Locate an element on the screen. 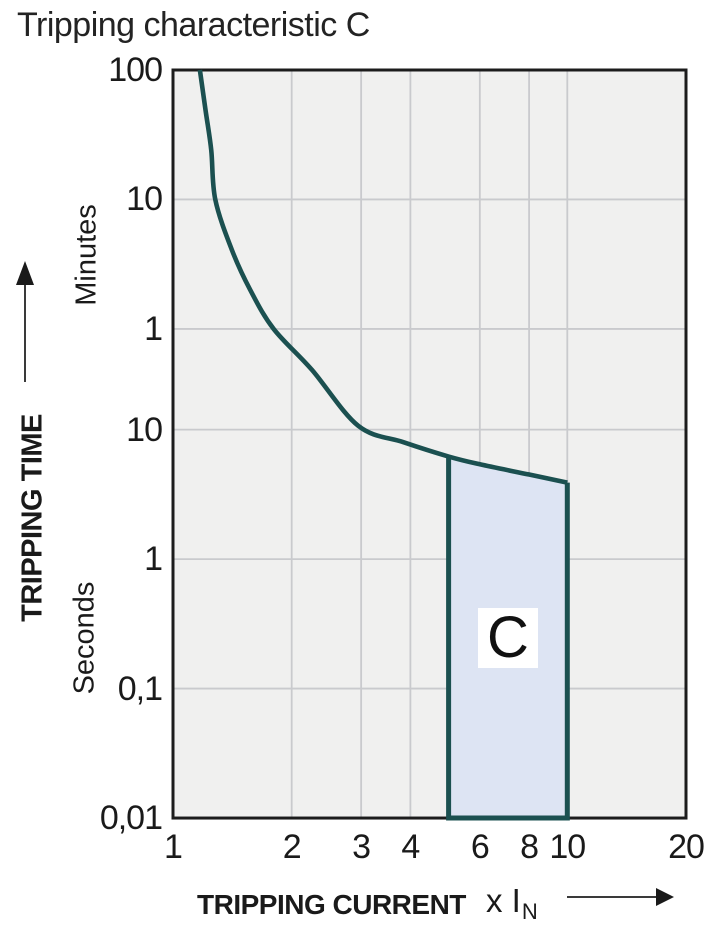 This screenshot has width=720, height=928. x-tick-label: 2 is located at coordinates (292, 847).